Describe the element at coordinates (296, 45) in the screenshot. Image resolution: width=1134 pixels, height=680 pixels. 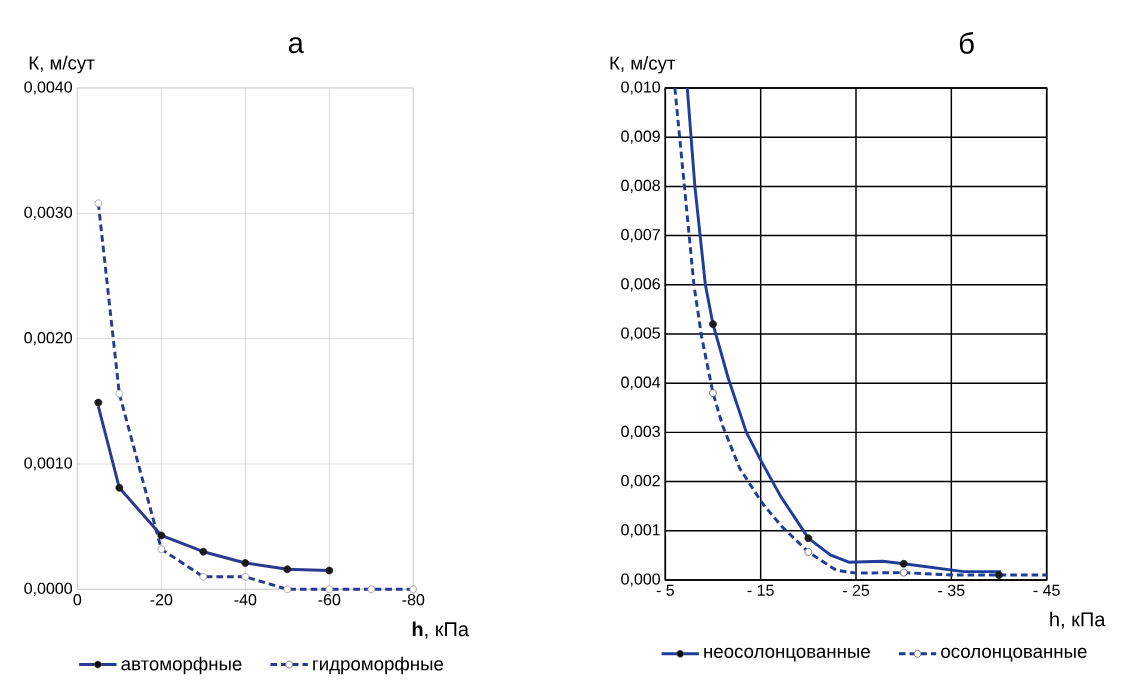
I see `chart-title: а` at that location.